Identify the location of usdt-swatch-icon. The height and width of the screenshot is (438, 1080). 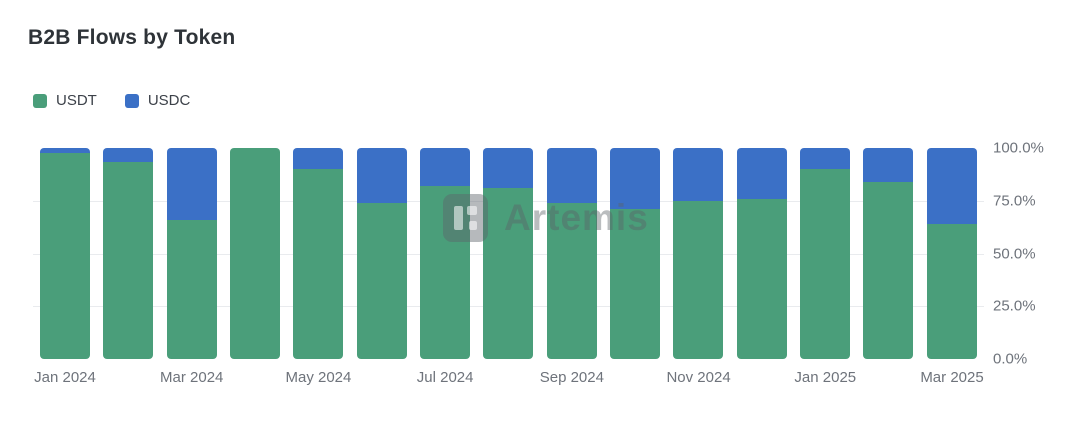
(40, 100).